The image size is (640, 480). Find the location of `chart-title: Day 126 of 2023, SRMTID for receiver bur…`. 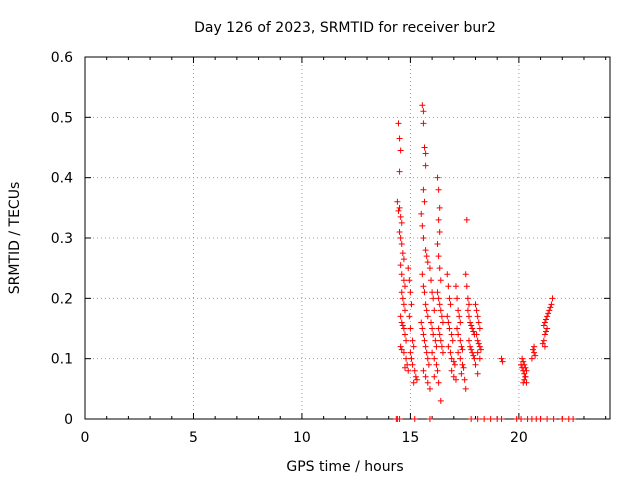

chart-title: Day 126 of 2023, SRMTID for receiver bur… is located at coordinates (345, 28).